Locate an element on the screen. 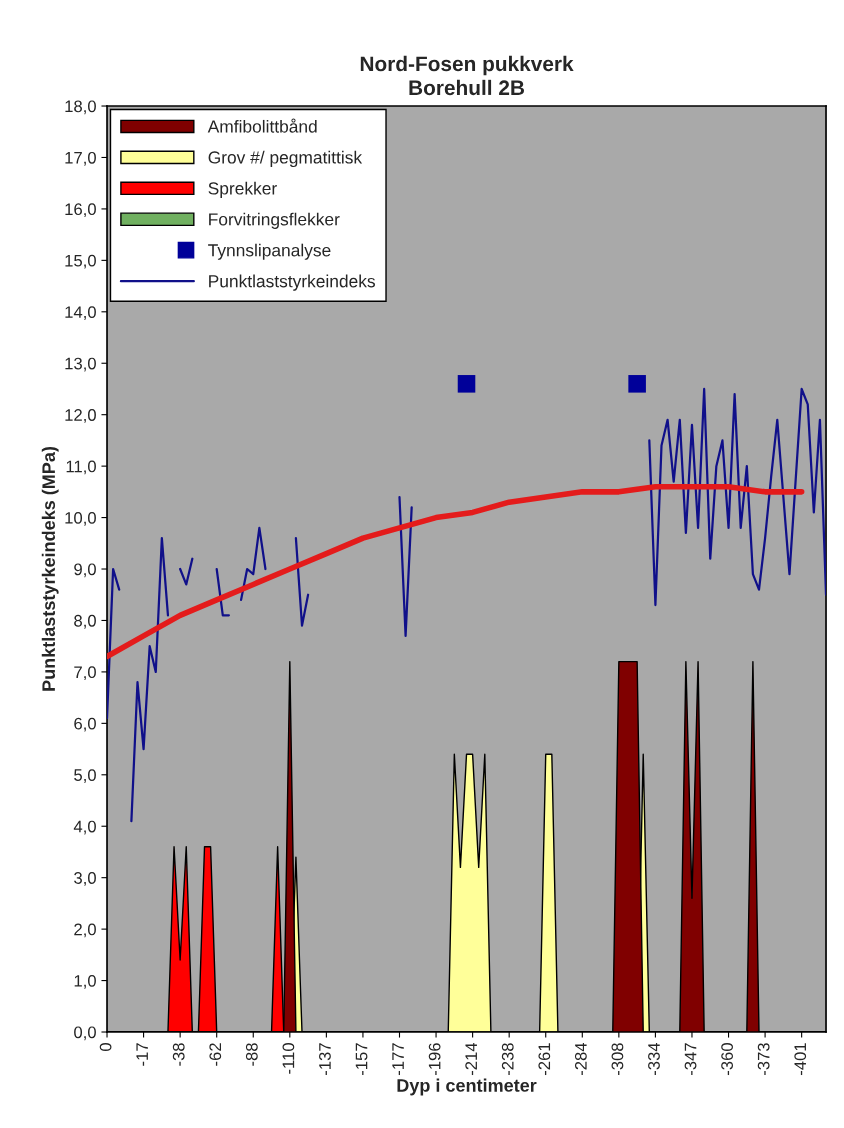 This screenshot has height=1128, width=844. y-tick-label: 4,0 is located at coordinates (84, 827).